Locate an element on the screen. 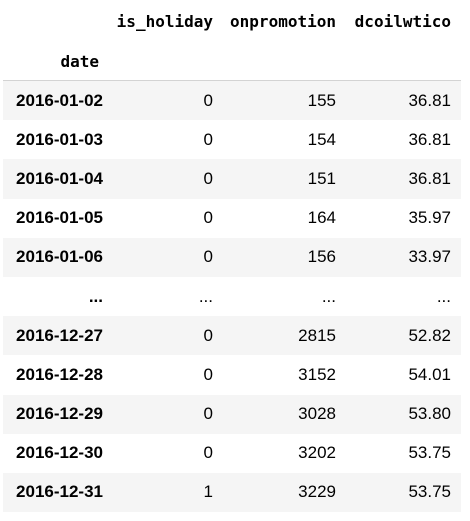 This screenshot has width=470, height=521. row-index-date: 2016-01-06 is located at coordinates (59, 257).